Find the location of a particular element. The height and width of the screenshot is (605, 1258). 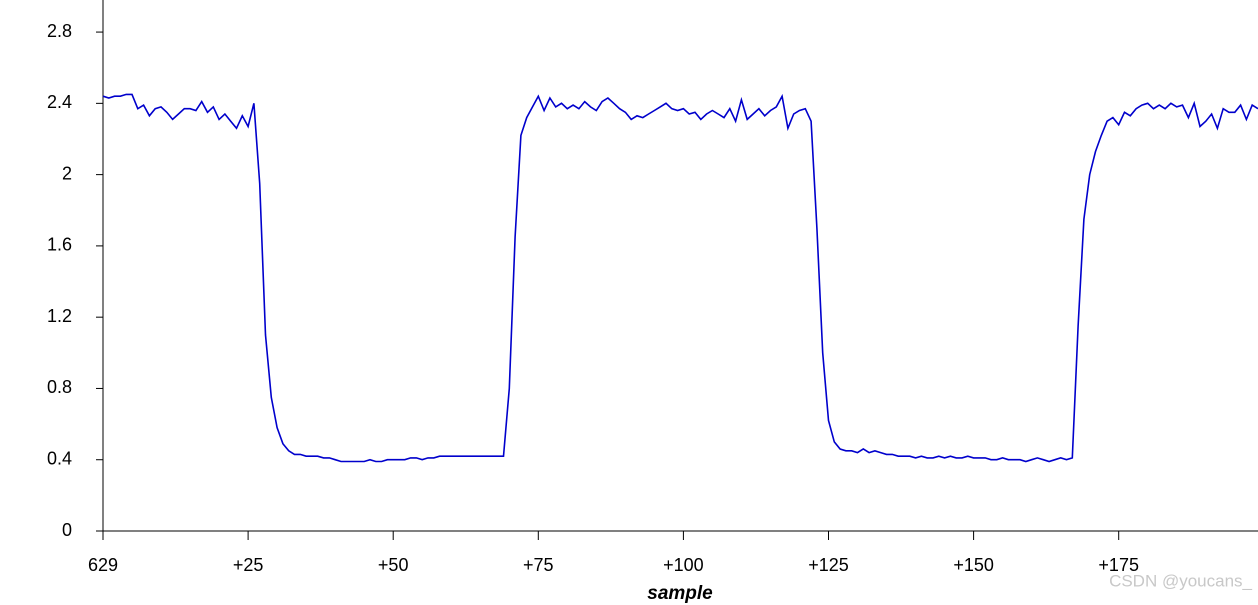

x-tick-label: +25 is located at coordinates (248, 565).